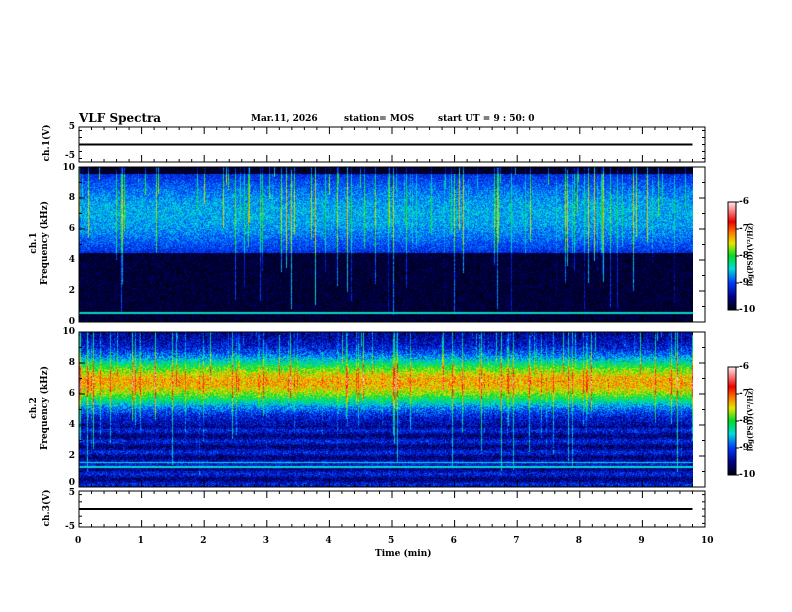 The image size is (792, 612). Describe the element at coordinates (486, 119) in the screenshot. I see `start-time-label: start UT = 9 : 50: 0` at that location.